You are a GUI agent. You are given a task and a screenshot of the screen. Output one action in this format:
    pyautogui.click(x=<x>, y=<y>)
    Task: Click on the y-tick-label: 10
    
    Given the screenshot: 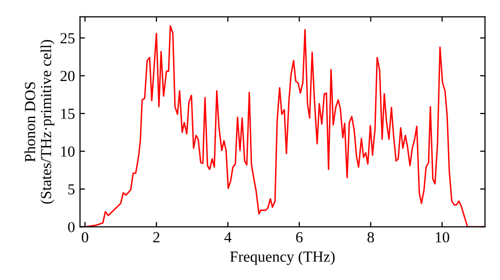 What is the action you would take?
    pyautogui.click(x=68, y=151)
    